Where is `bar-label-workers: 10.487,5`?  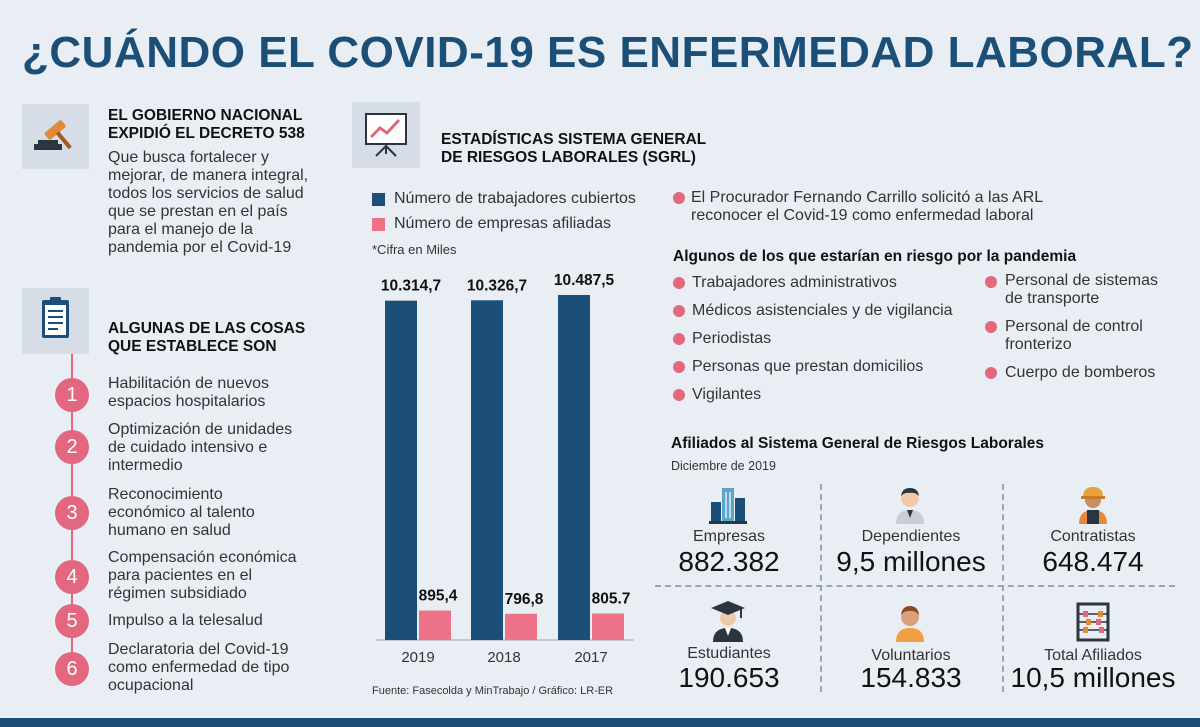
bar-label-workers: 10.487,5 is located at coordinates (584, 280).